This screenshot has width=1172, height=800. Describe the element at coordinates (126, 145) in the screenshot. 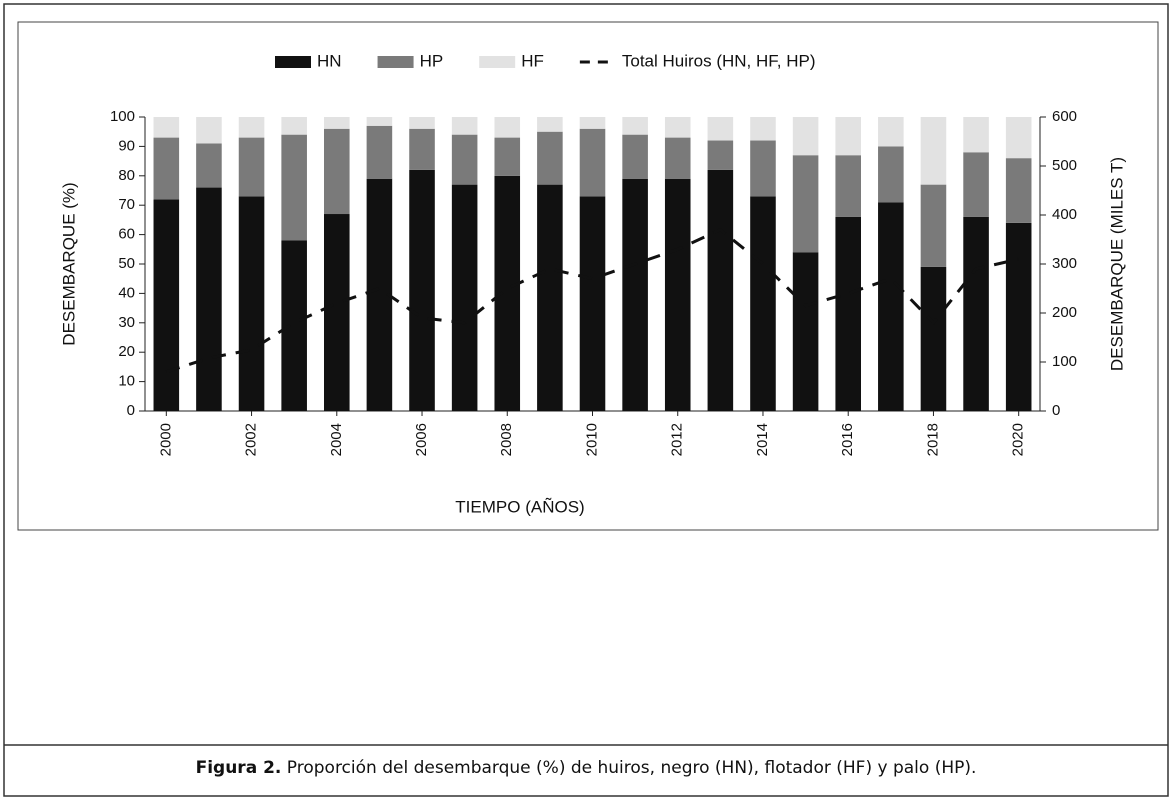

I see `y-tick-label: 90` at that location.